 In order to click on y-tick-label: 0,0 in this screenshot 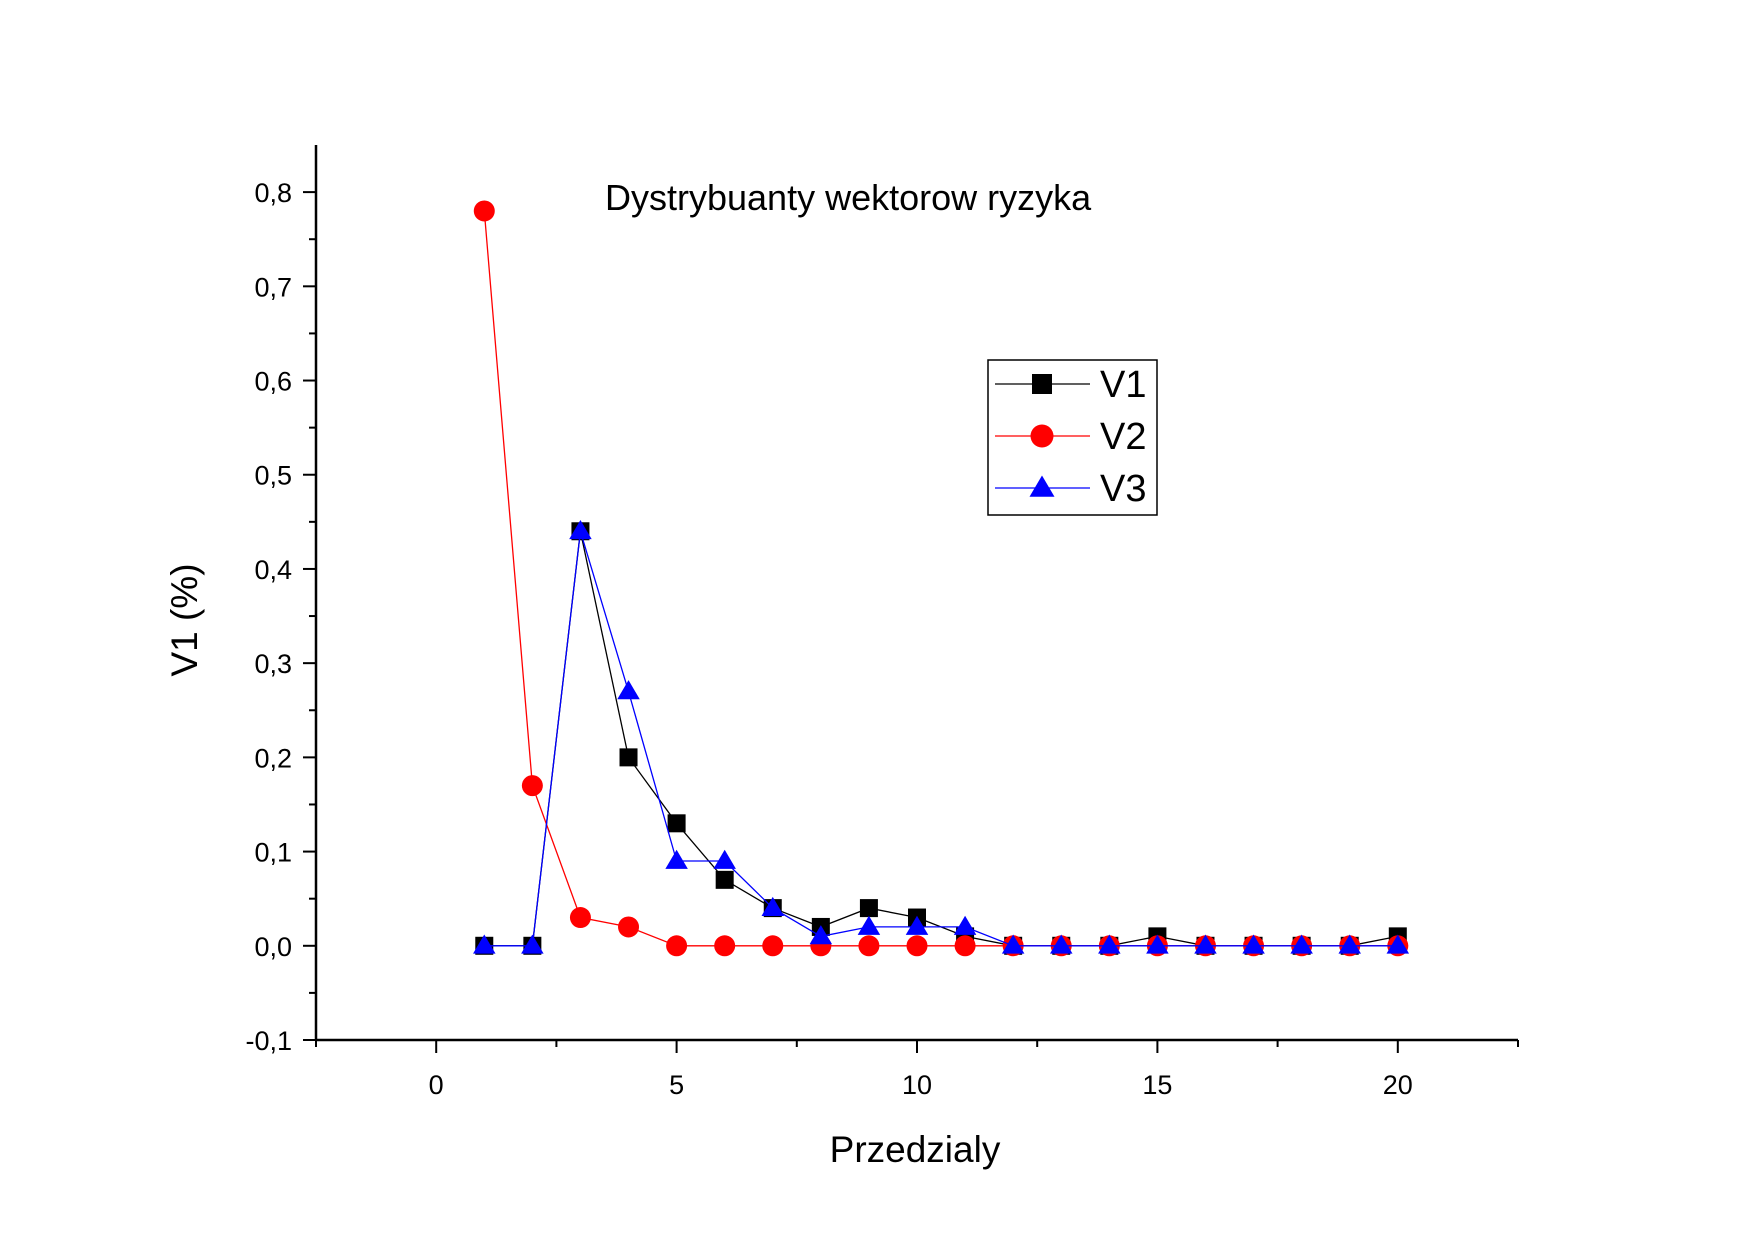, I will do `click(273, 947)`.